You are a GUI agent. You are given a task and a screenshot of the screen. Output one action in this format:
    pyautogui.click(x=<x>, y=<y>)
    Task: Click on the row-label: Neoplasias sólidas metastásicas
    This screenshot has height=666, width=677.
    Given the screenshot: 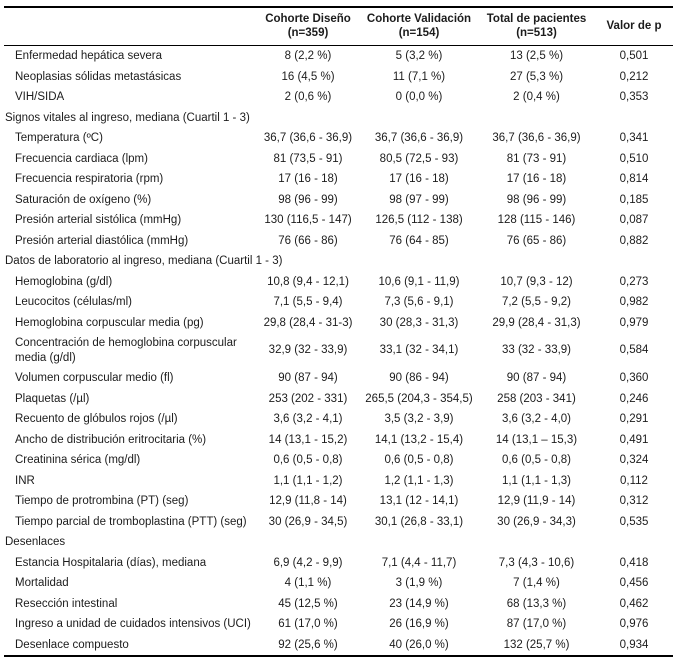 What is the action you would take?
    pyautogui.click(x=98, y=76)
    